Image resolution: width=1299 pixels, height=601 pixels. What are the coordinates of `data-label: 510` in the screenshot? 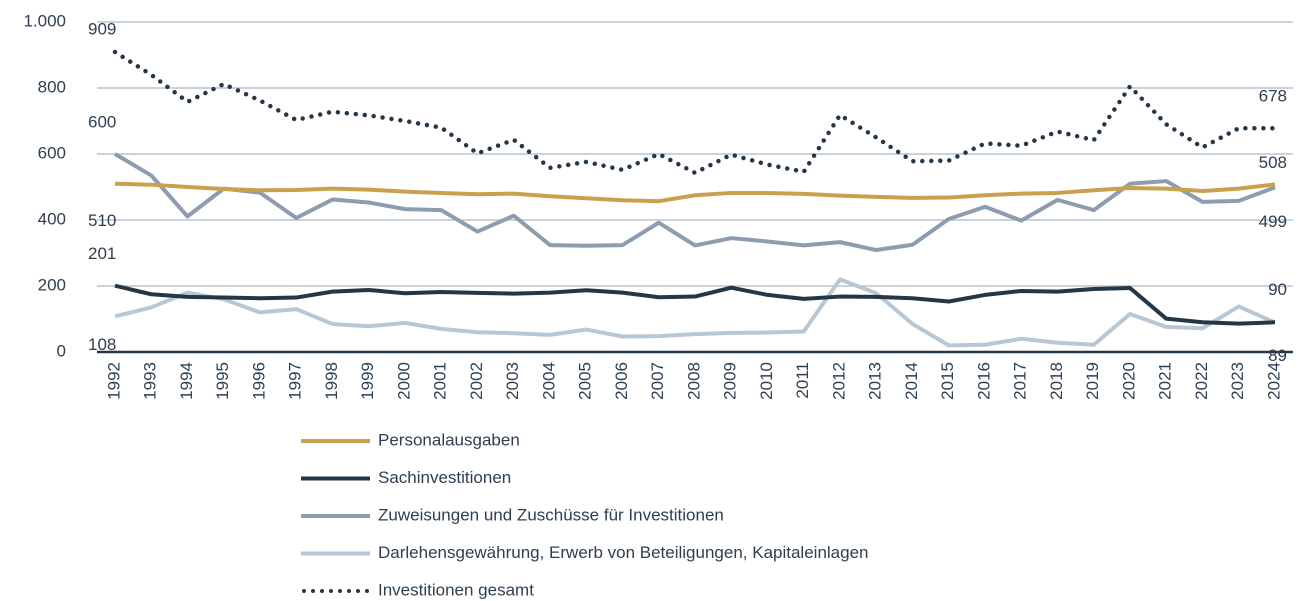 It's located at (102, 220).